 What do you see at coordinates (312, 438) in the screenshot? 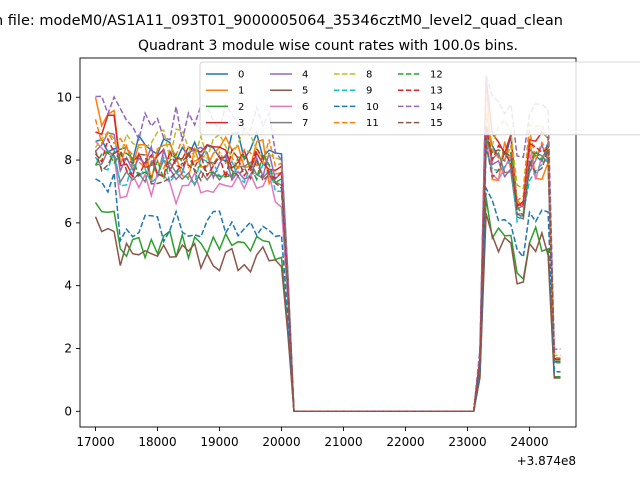
I see `x-axis: 17000 18000 19000 20000 21000 22000 23000 24000` at bounding box center [312, 438].